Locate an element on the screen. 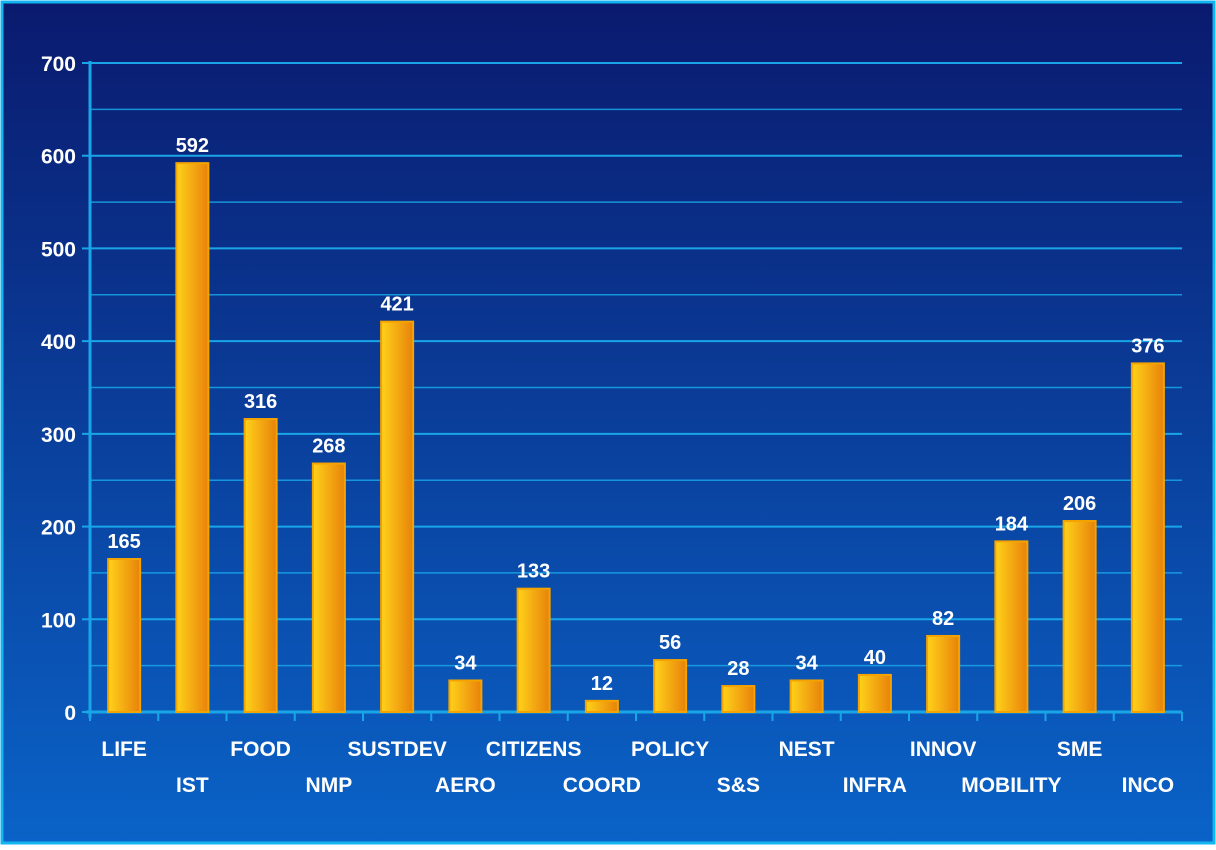  bar-infra is located at coordinates (874, 693).